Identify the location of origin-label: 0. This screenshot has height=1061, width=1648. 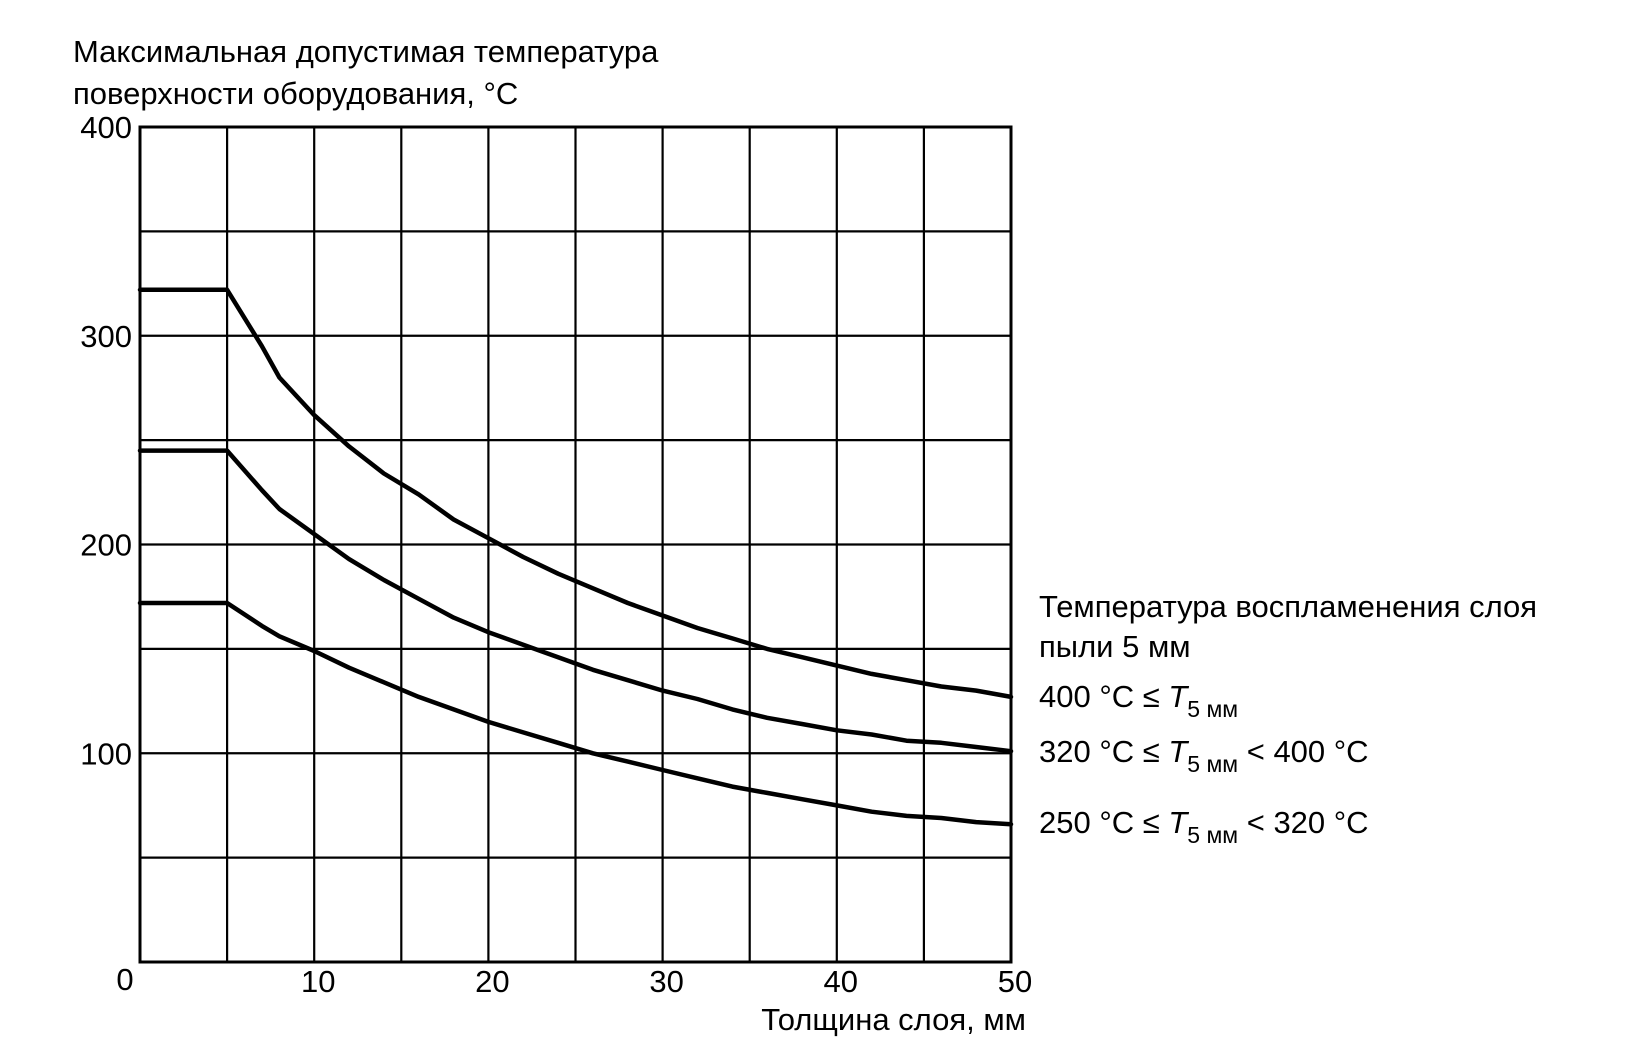
(124, 979).